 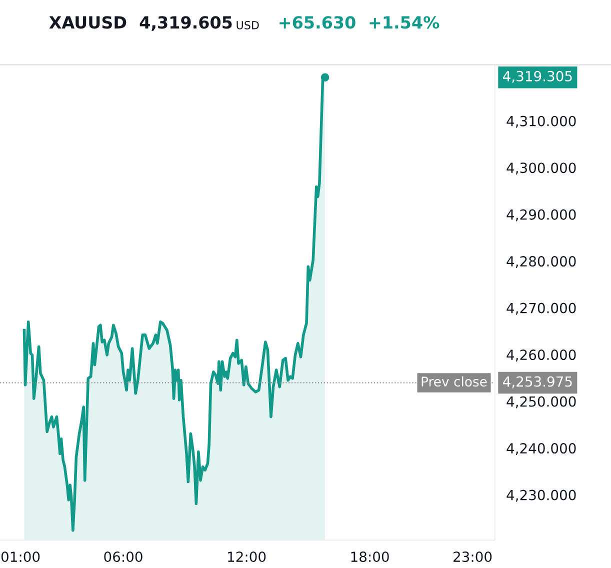 I want to click on y-tick-label: 4,250.000, so click(x=541, y=402).